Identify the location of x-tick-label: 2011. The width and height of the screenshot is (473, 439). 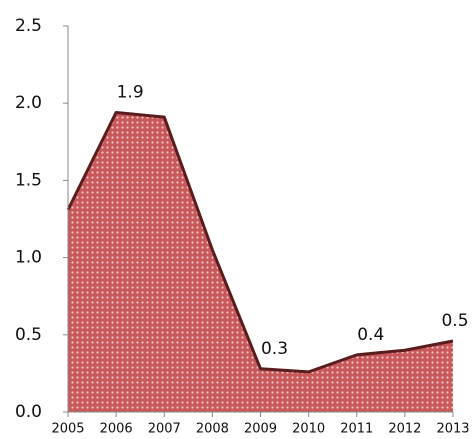
(356, 429).